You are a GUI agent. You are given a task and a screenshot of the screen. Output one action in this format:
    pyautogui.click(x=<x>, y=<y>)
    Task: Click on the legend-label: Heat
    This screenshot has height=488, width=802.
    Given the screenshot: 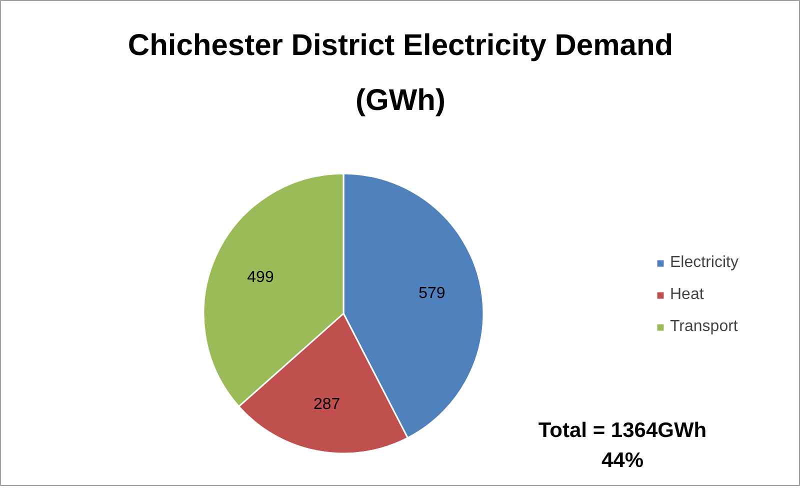 What is the action you would take?
    pyautogui.click(x=687, y=295)
    